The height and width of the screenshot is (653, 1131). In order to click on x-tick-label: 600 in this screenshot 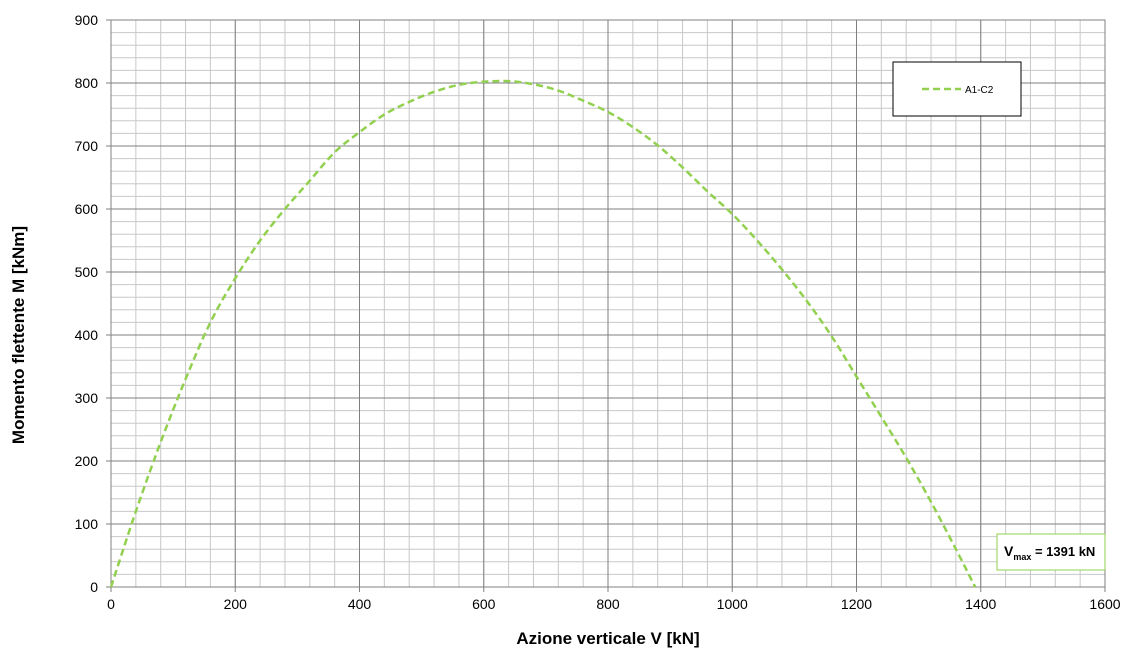, I will do `click(484, 604)`.